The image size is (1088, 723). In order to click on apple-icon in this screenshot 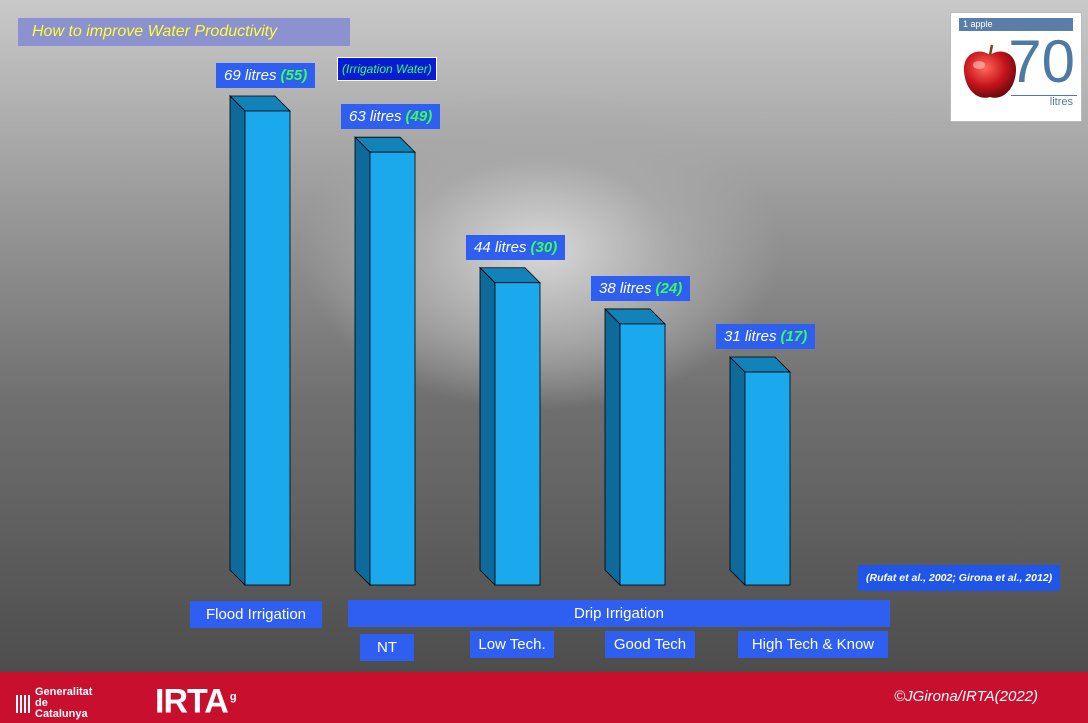, I will do `click(990, 71)`.